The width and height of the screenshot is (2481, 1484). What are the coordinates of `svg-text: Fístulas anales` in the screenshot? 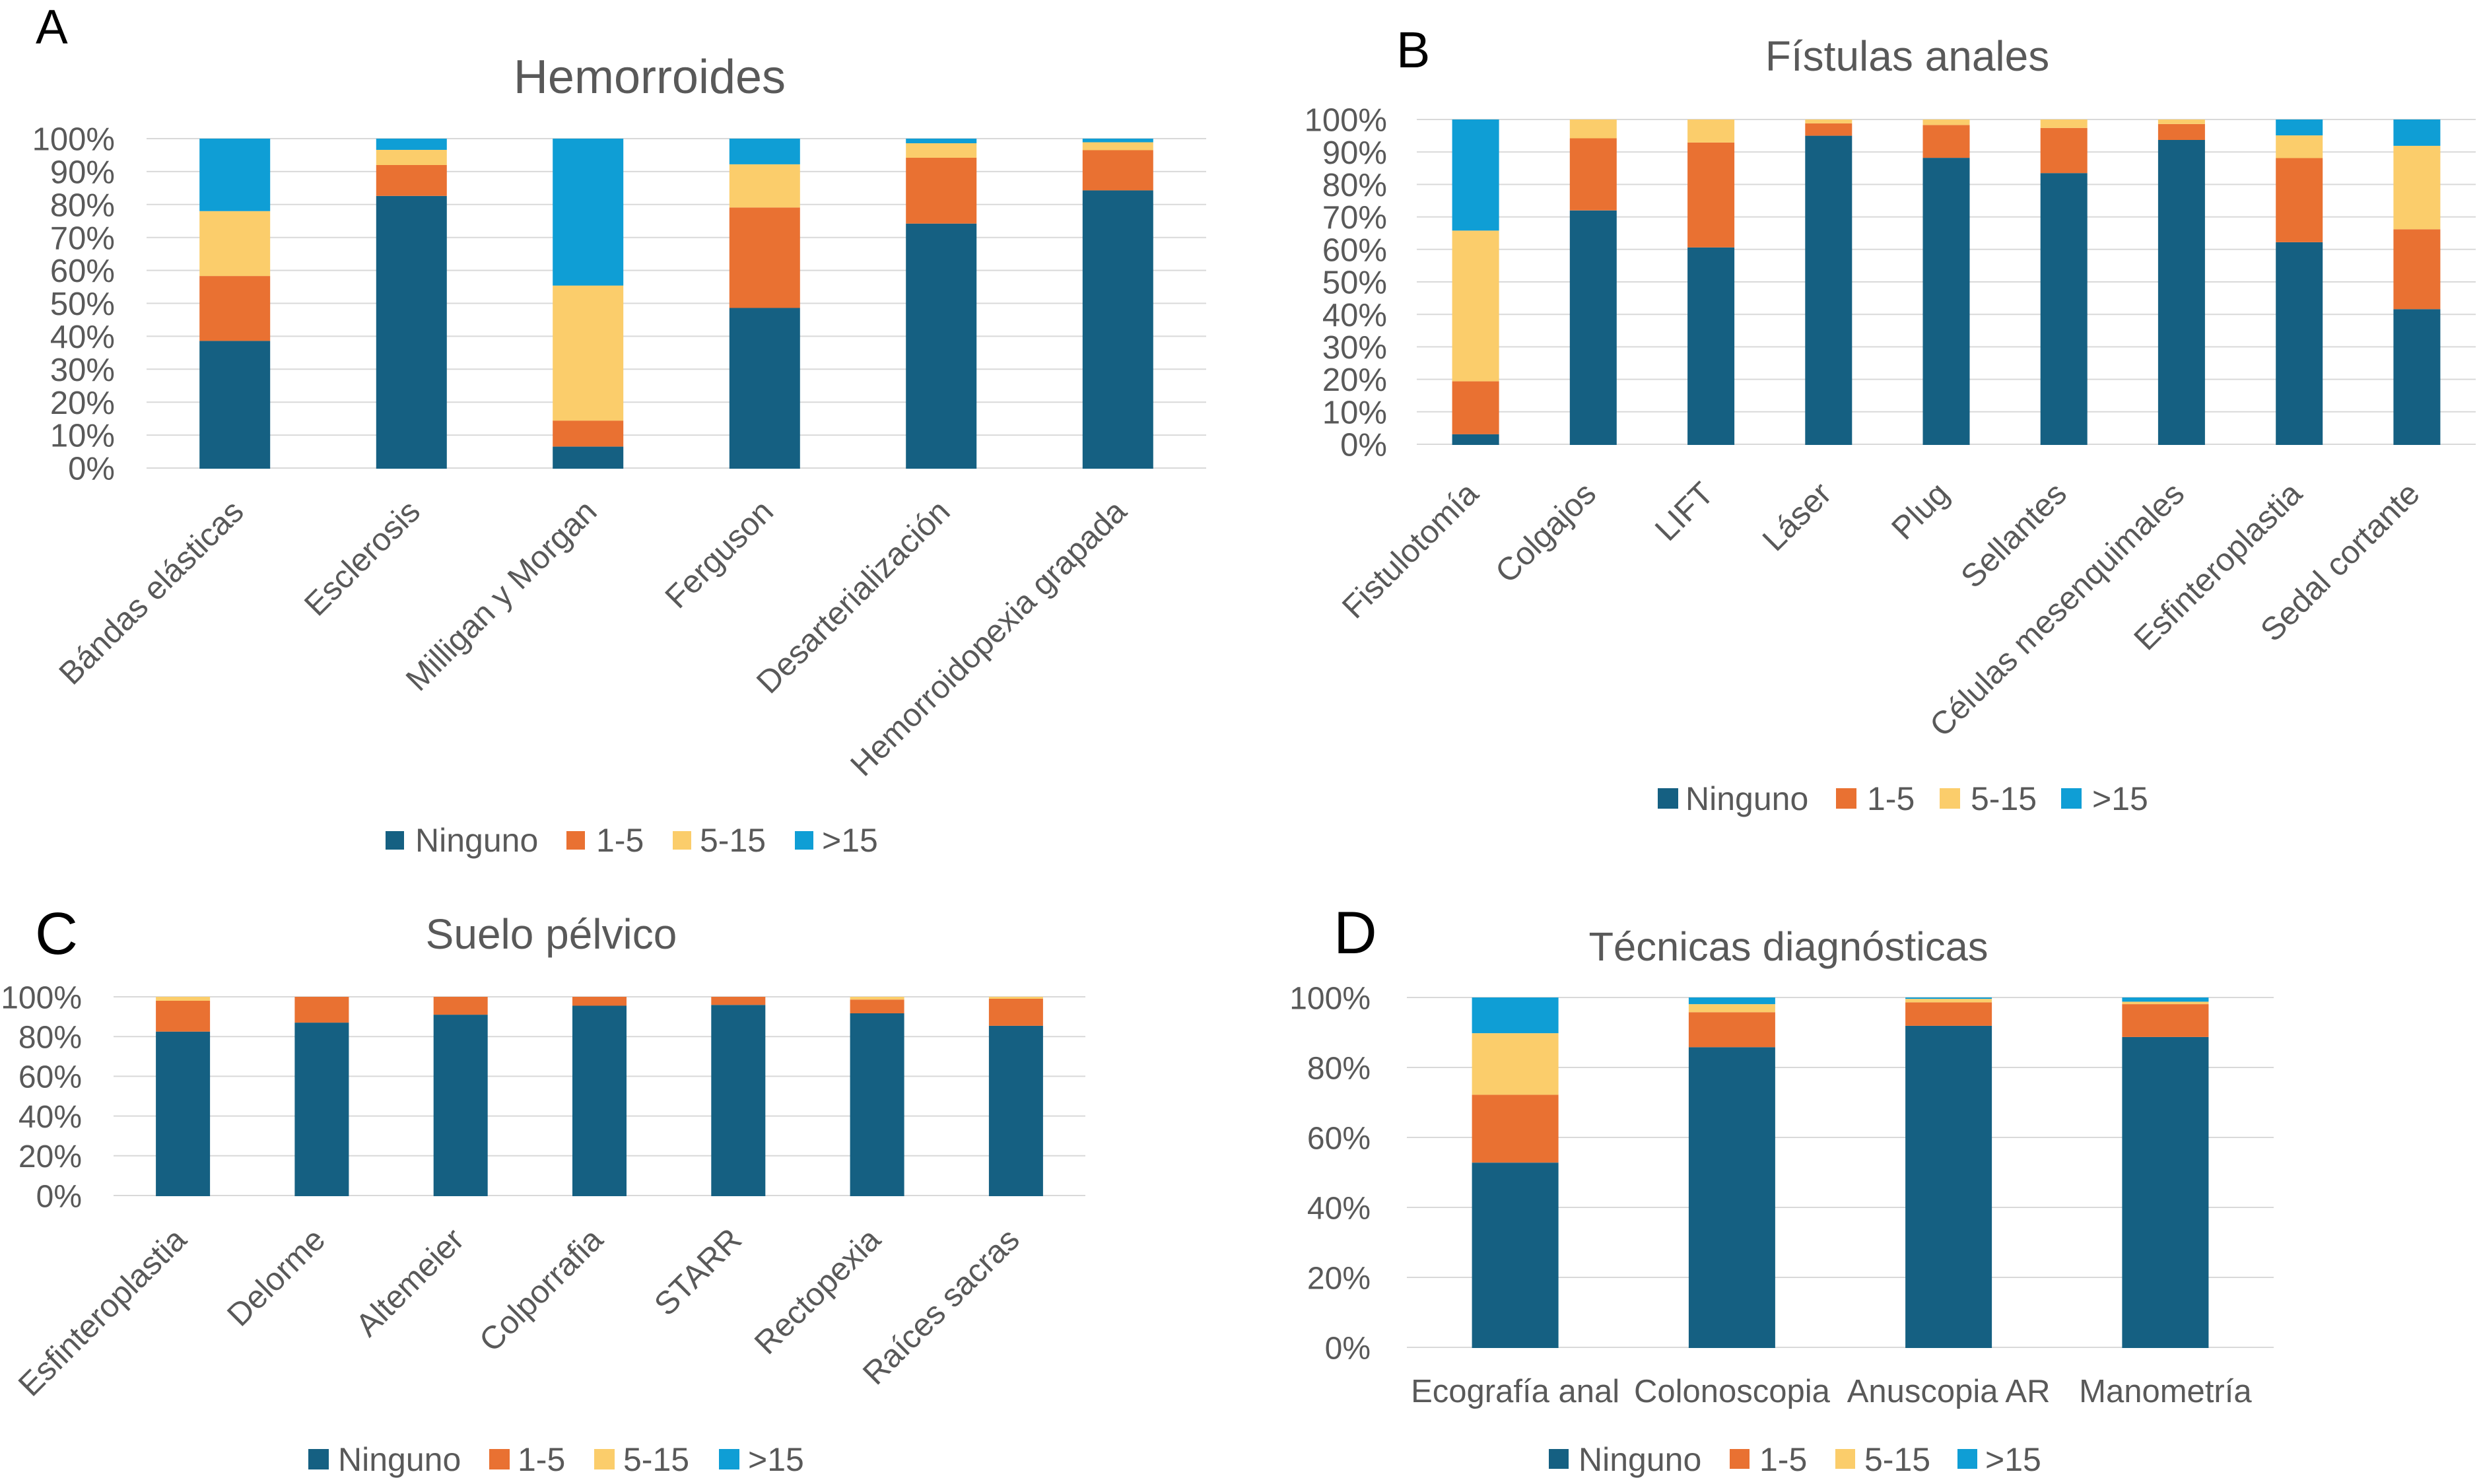 It's located at (1907, 56).